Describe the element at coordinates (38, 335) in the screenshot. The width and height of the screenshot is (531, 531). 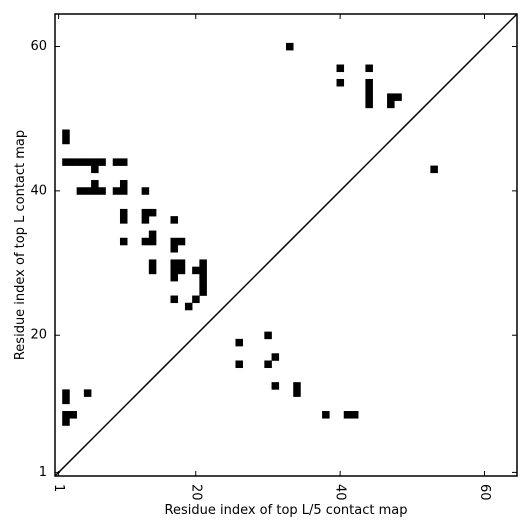
I see `y-tick-label: 20` at that location.